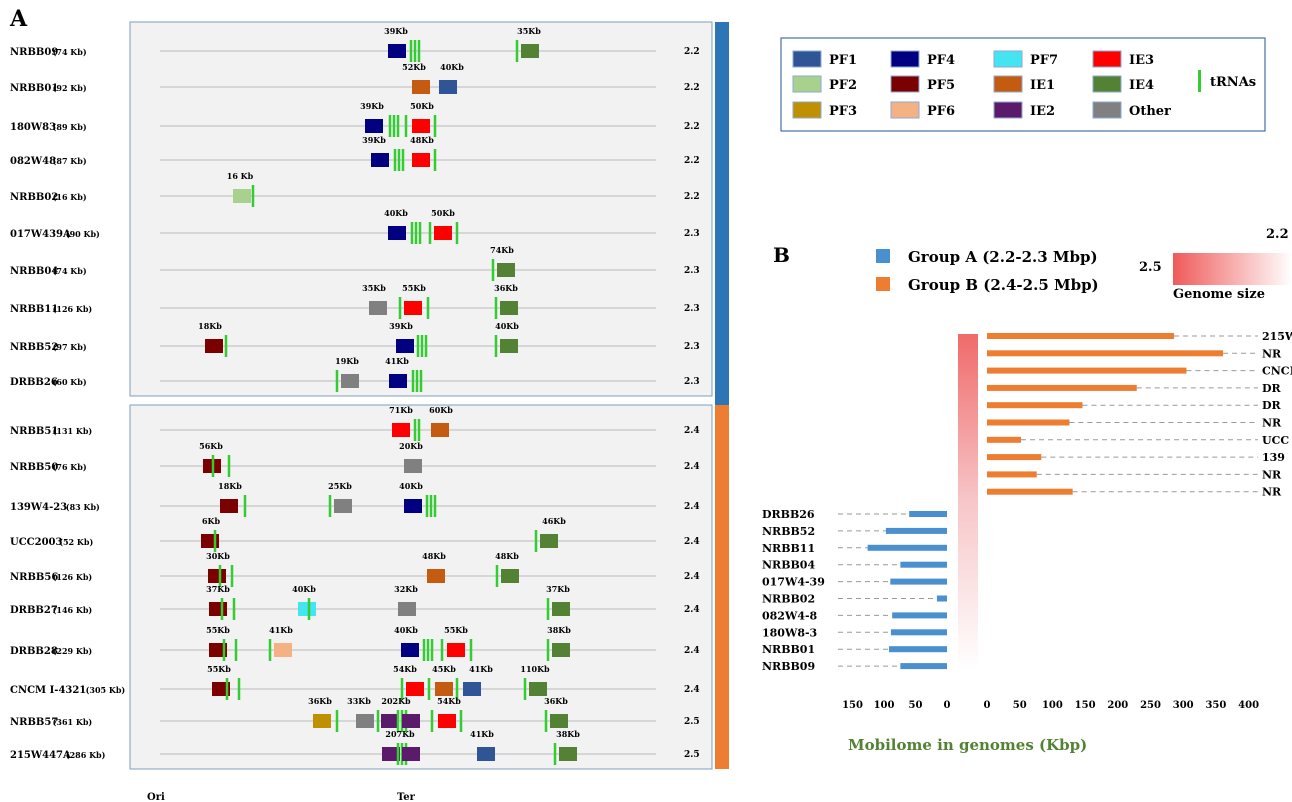 This screenshot has height=802, width=1292. I want to click on element-pf2, so click(242, 196).